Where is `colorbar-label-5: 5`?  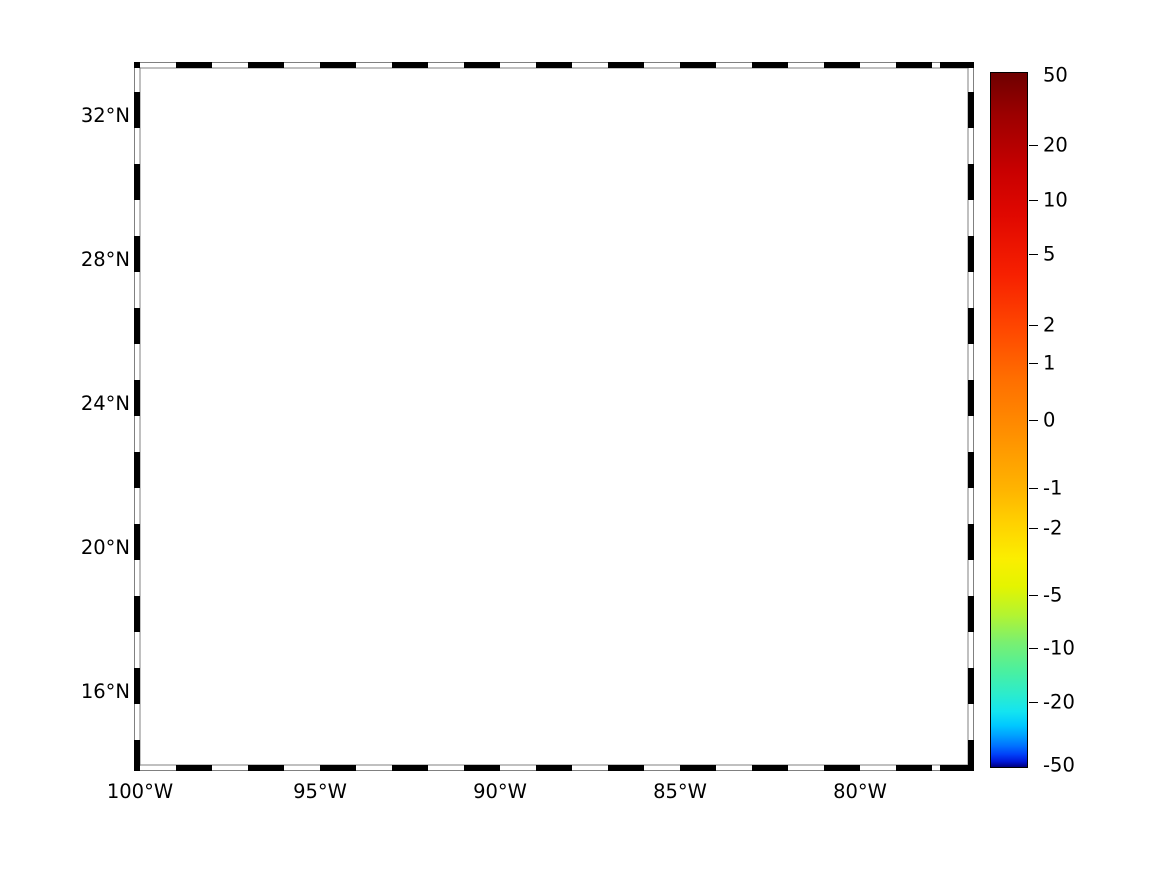
colorbar-label-5: 5 is located at coordinates (1049, 254).